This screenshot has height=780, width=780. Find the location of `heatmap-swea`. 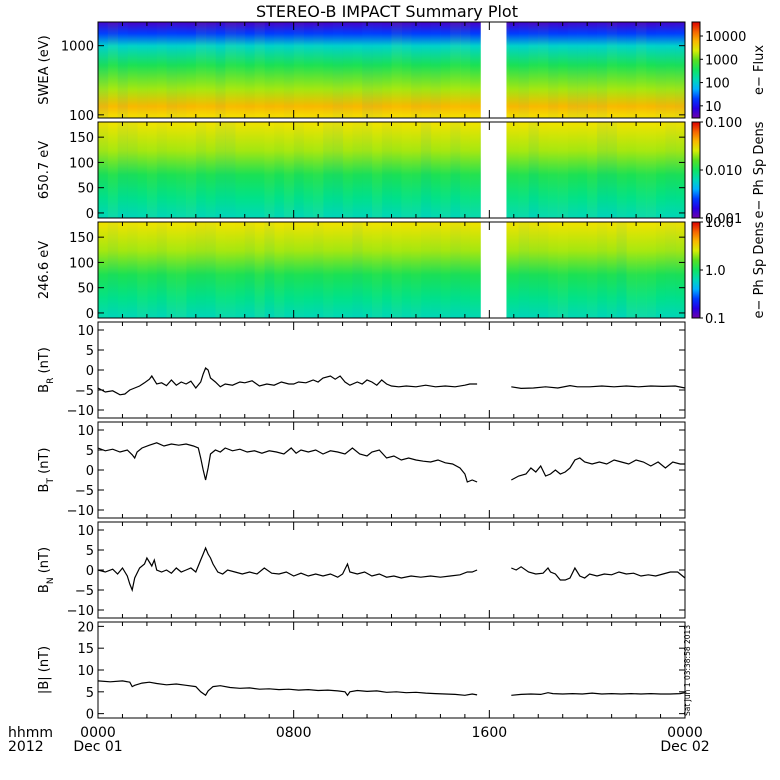

heatmap-swea is located at coordinates (391, 70).